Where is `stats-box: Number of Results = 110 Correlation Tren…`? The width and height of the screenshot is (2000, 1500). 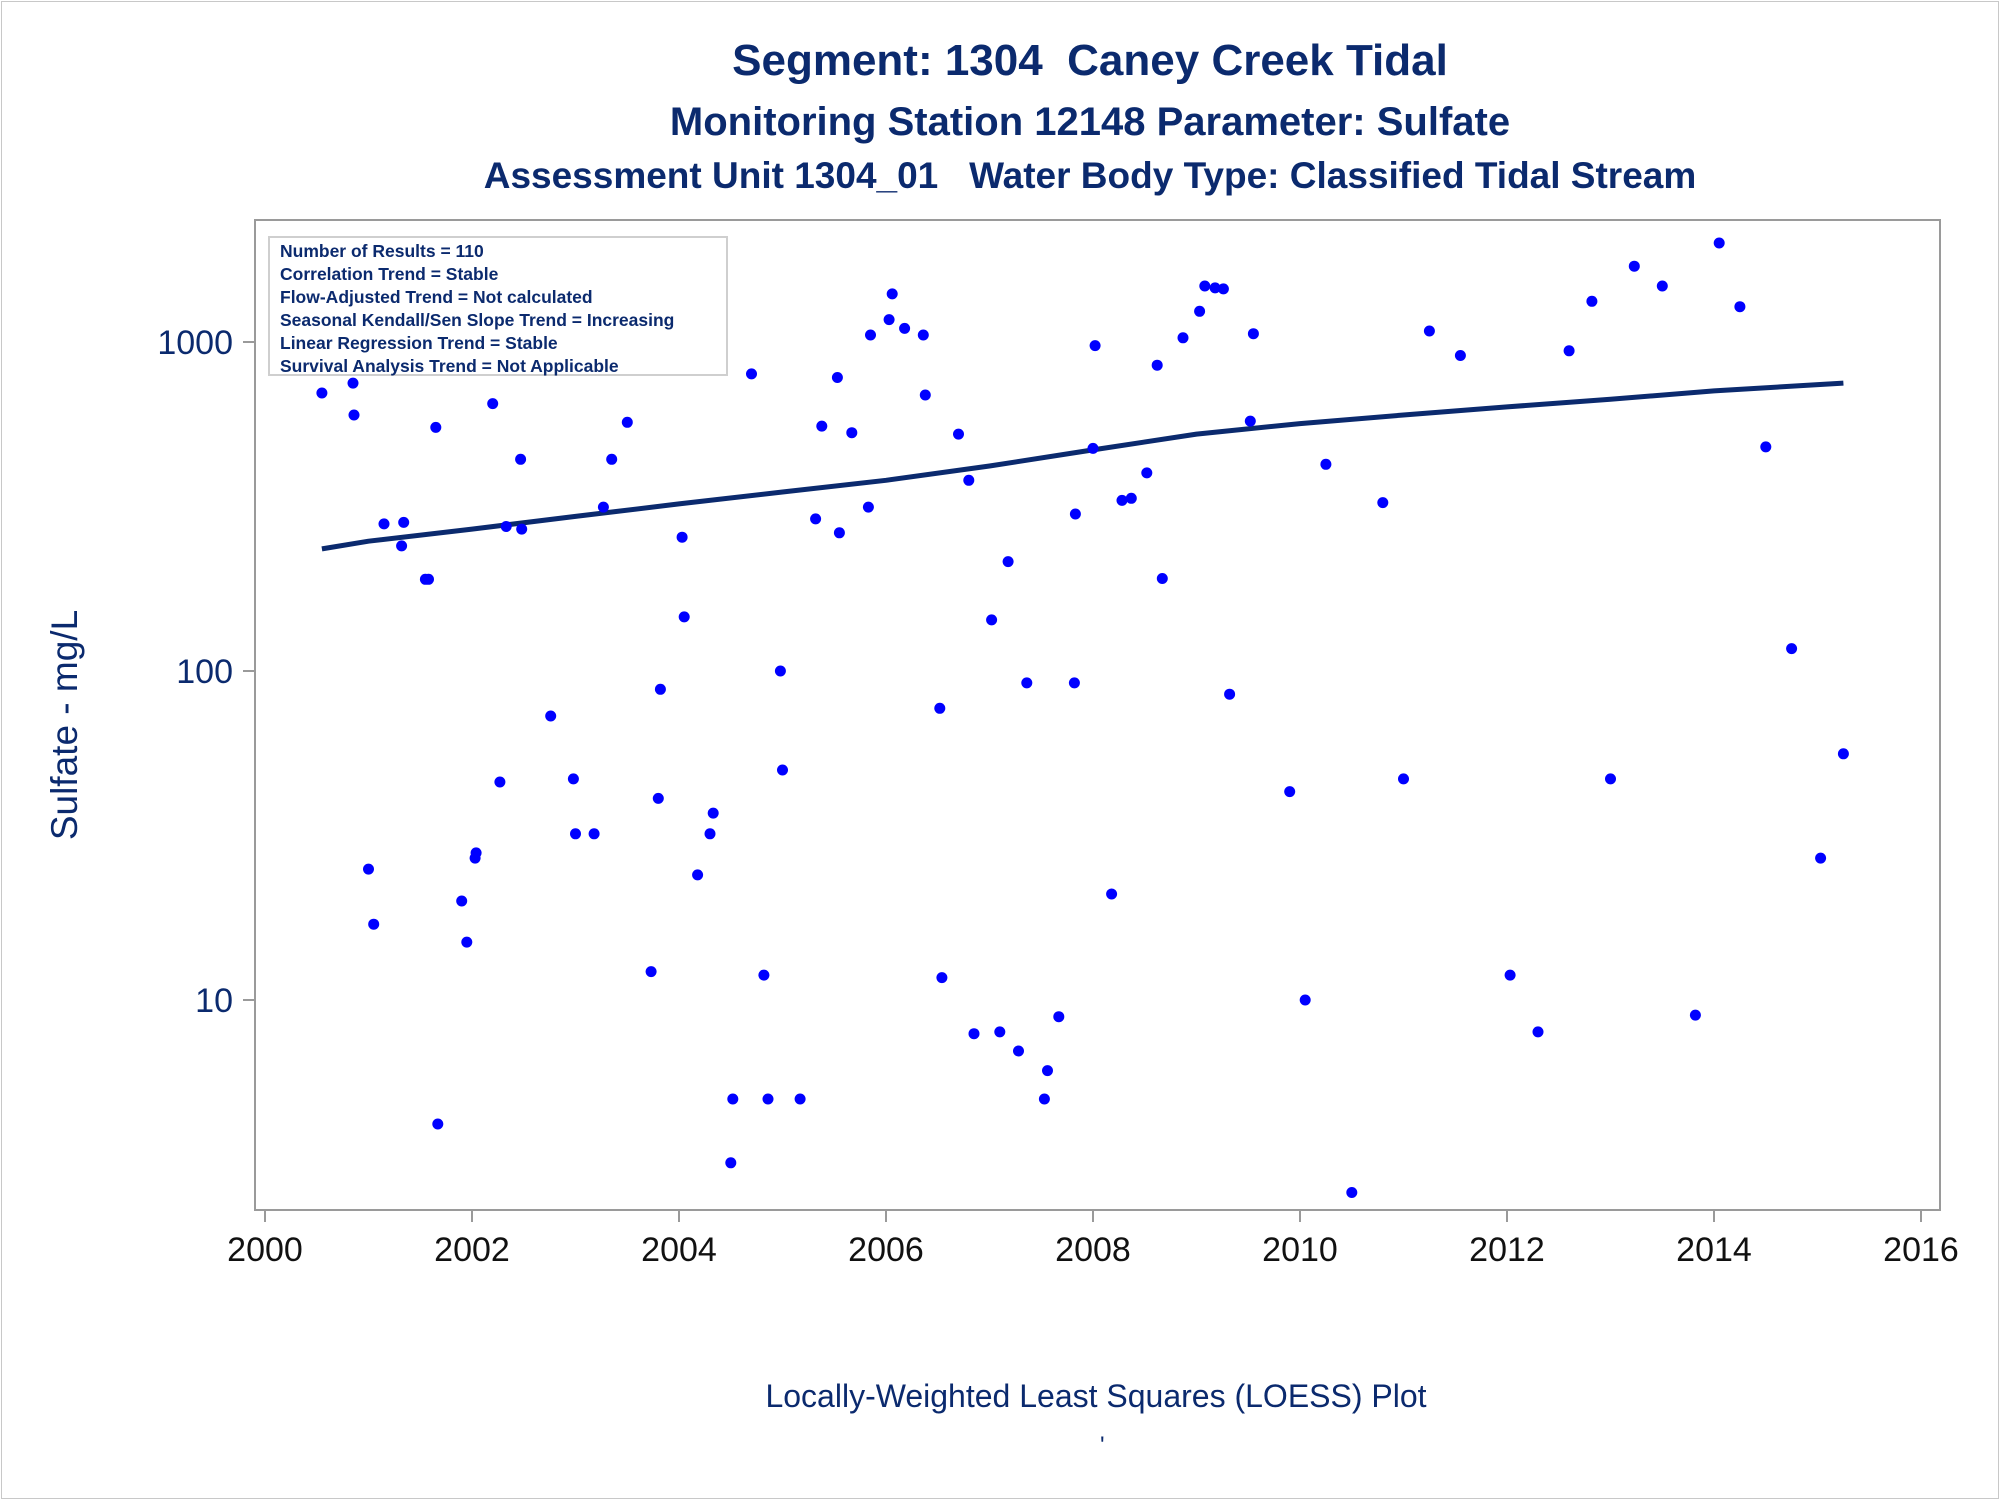 stats-box: Number of Results = 110 Correlation Tren… is located at coordinates (498, 306).